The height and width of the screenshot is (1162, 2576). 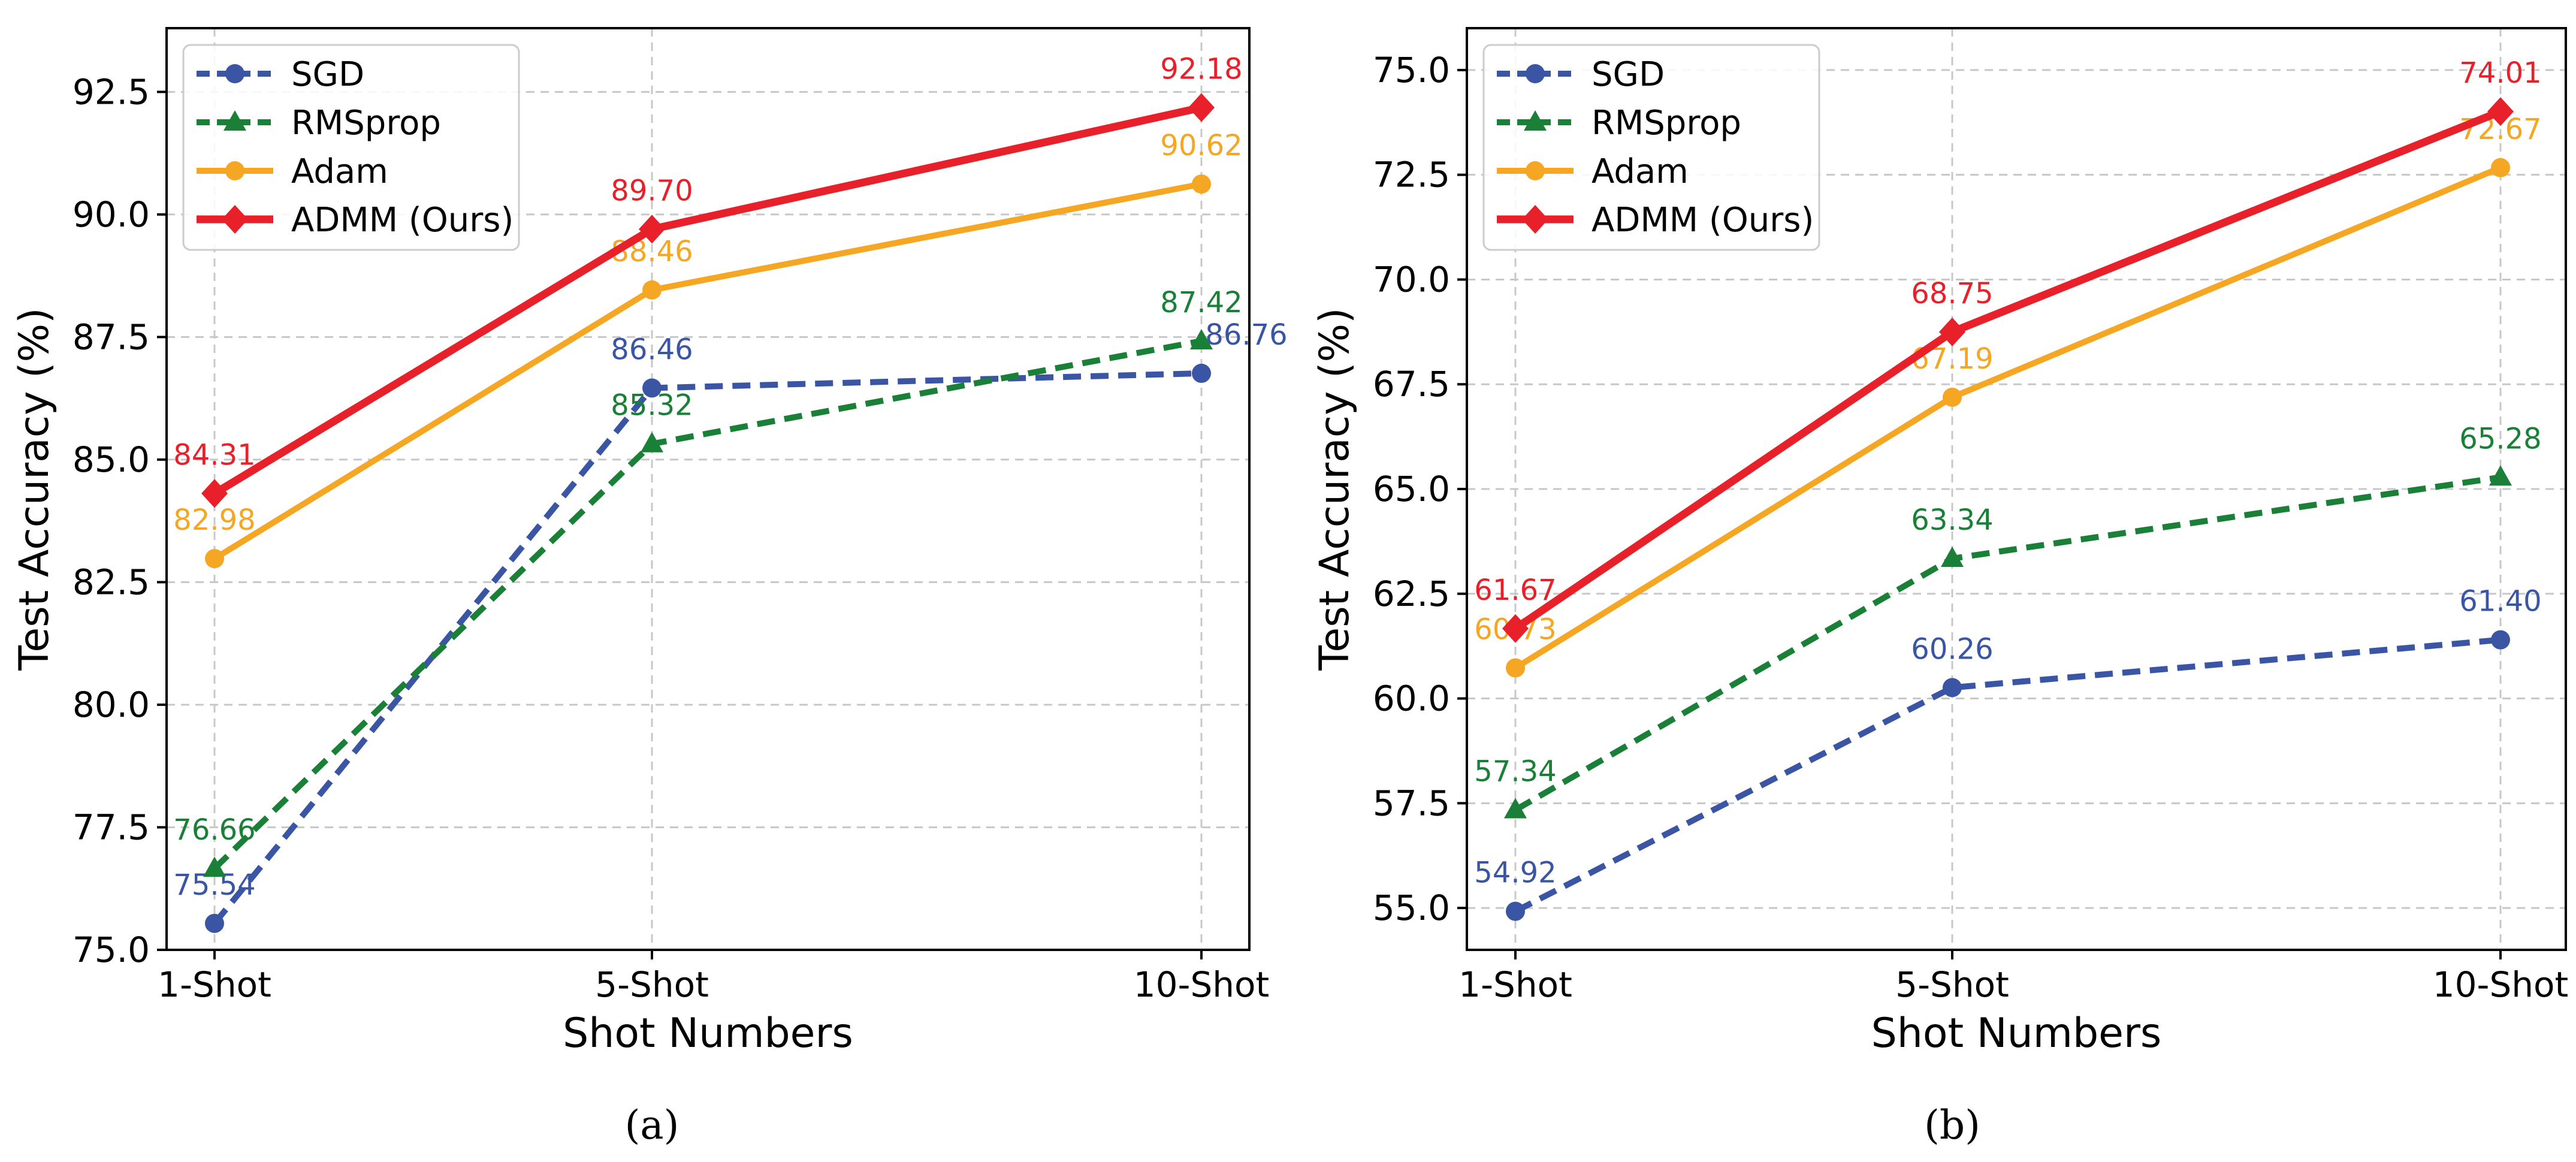 What do you see at coordinates (112, 582) in the screenshot?
I see `y-tick-label: 82.5` at bounding box center [112, 582].